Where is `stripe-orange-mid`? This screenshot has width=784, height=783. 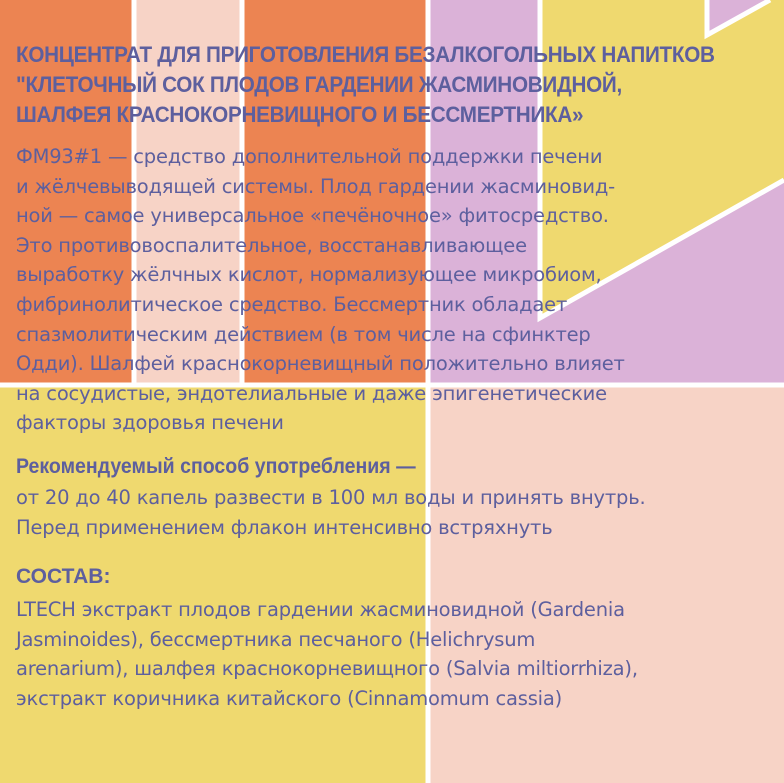 stripe-orange-mid is located at coordinates (334, 192).